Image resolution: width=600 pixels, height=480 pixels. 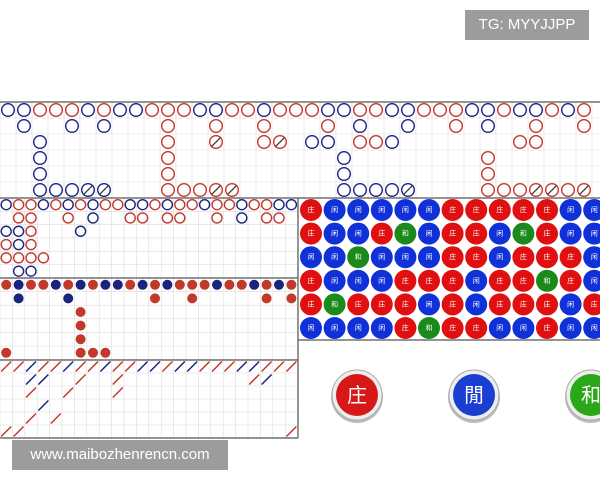 I want to click on button-label: 和, so click(x=590, y=395).